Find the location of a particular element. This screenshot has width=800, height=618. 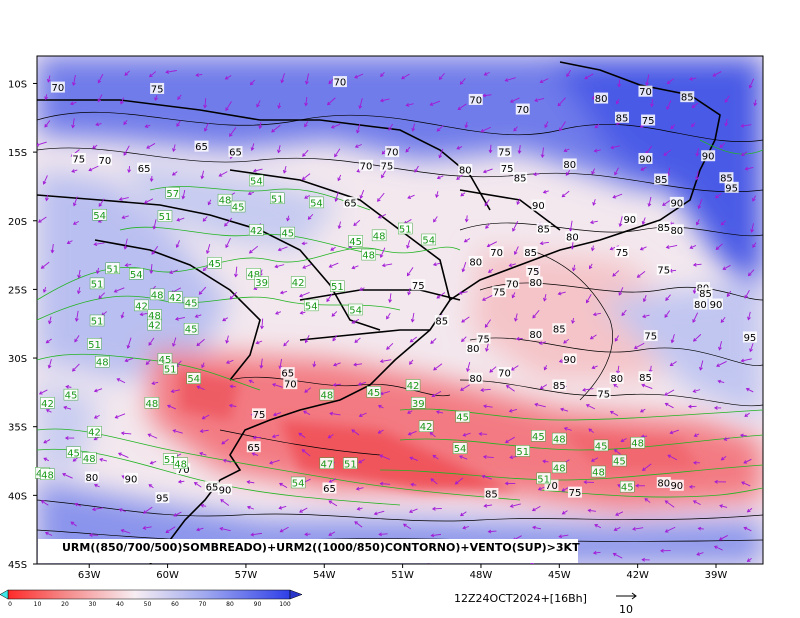

contour-label: 45 is located at coordinates (627, 488).